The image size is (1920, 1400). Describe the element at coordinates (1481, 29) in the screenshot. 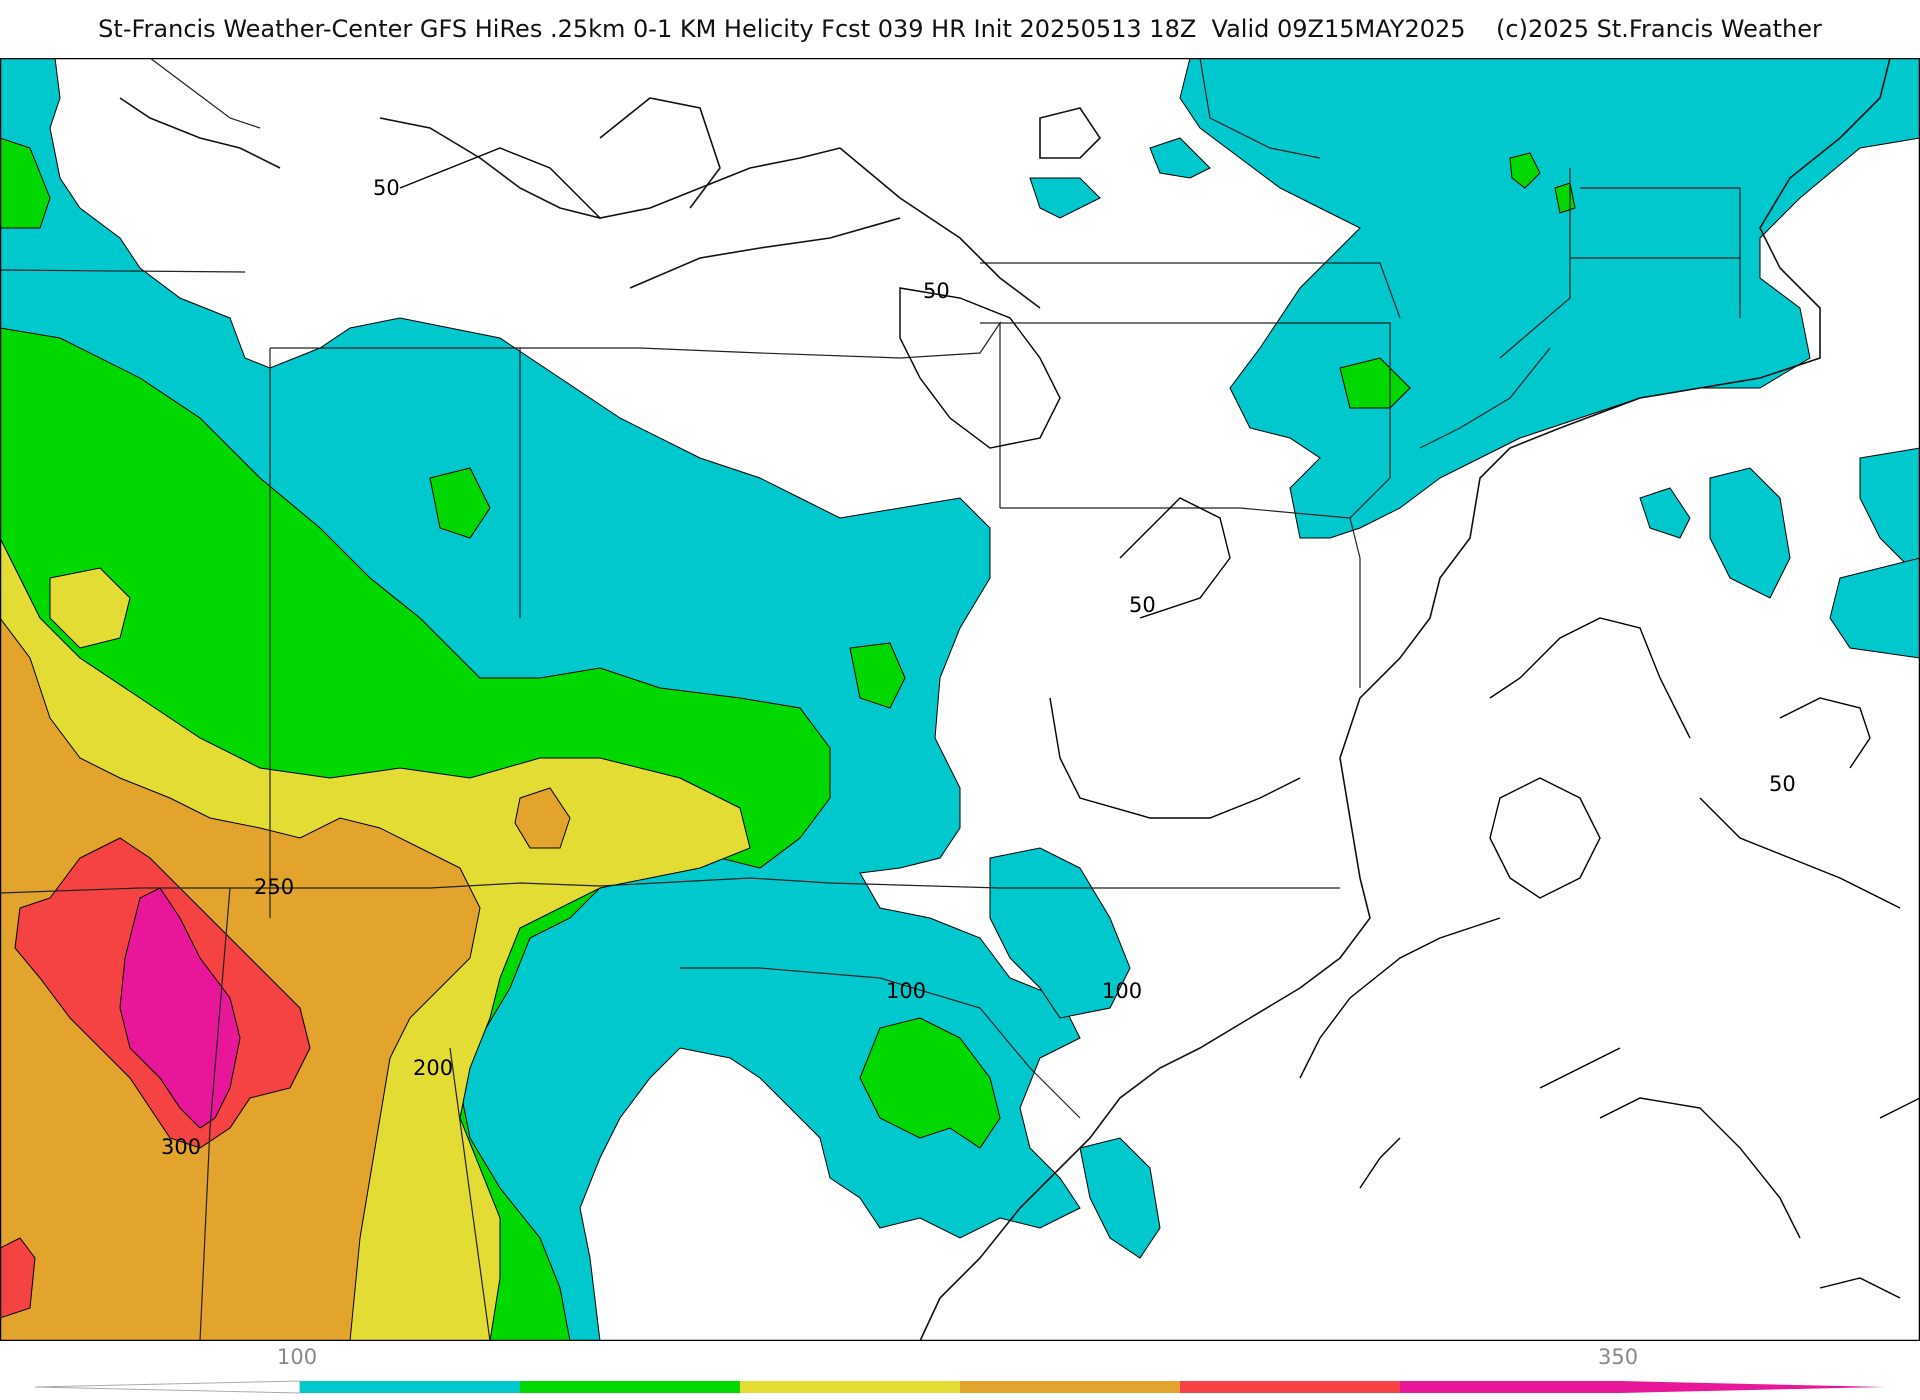

I see `title-gap` at that location.